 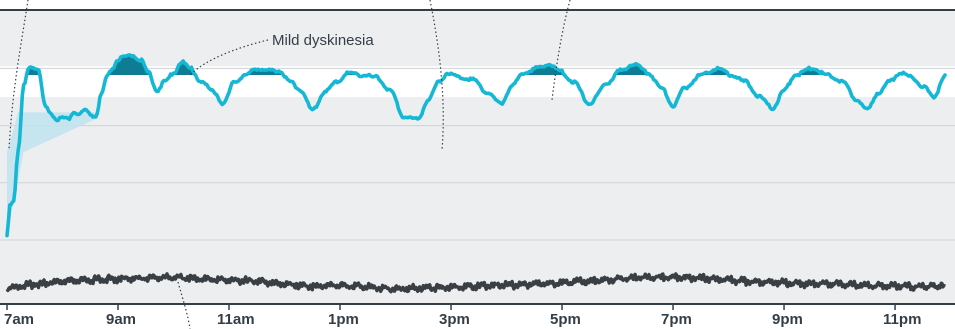 I want to click on leader-bottom, so click(x=184, y=305).